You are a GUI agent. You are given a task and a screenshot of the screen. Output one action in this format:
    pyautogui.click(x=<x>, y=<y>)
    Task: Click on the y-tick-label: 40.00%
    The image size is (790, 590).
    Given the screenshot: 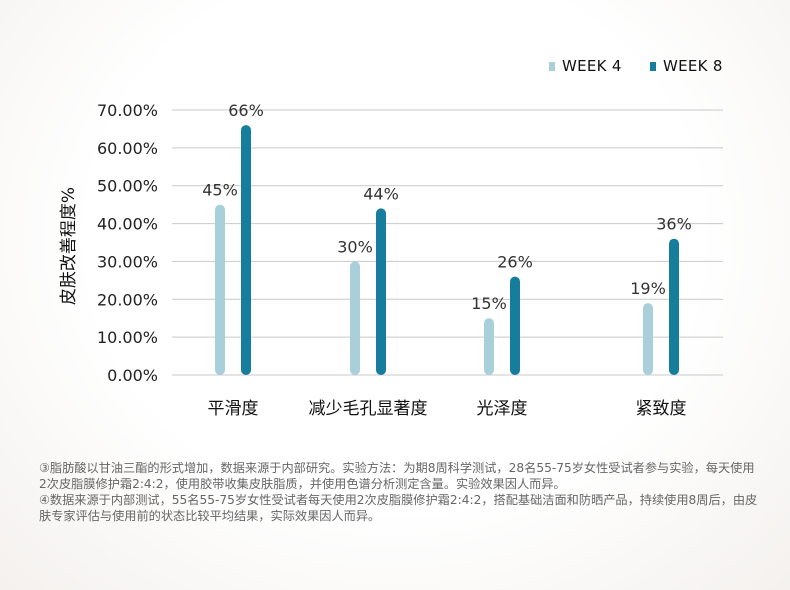 What is the action you would take?
    pyautogui.click(x=127, y=224)
    